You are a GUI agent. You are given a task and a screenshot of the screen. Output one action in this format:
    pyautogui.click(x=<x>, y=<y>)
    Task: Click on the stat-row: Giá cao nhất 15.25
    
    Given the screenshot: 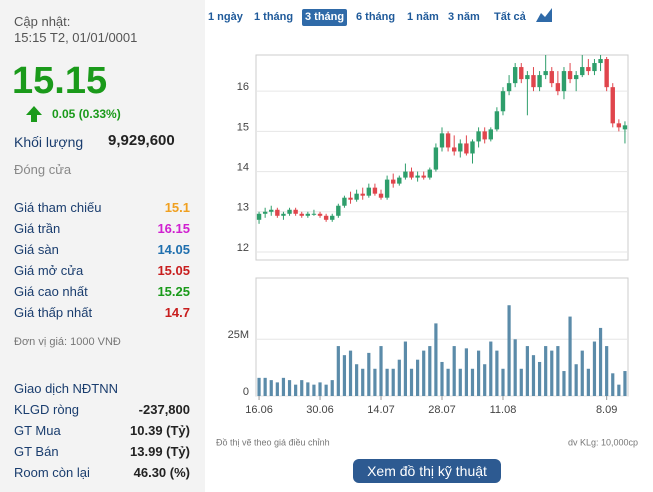 What is the action you would take?
    pyautogui.click(x=102, y=294)
    